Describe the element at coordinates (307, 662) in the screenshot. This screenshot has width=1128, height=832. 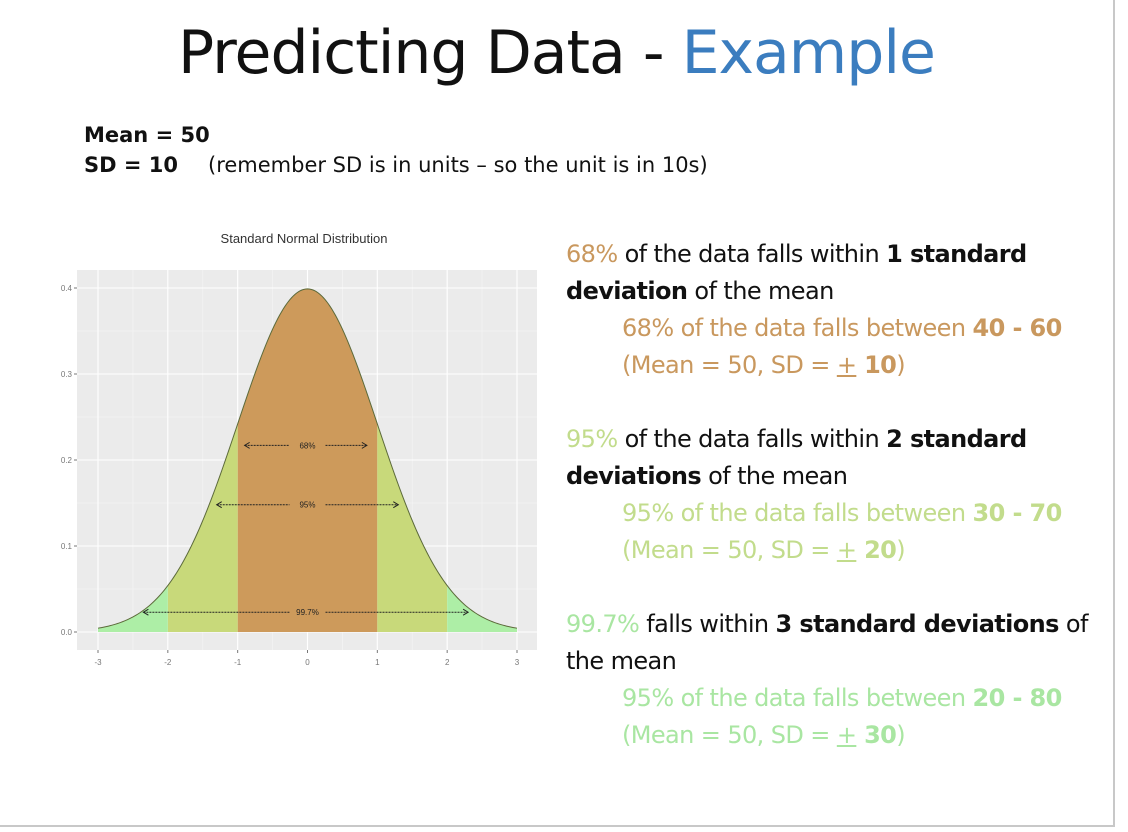
I see `x-tick-label: 0` at that location.